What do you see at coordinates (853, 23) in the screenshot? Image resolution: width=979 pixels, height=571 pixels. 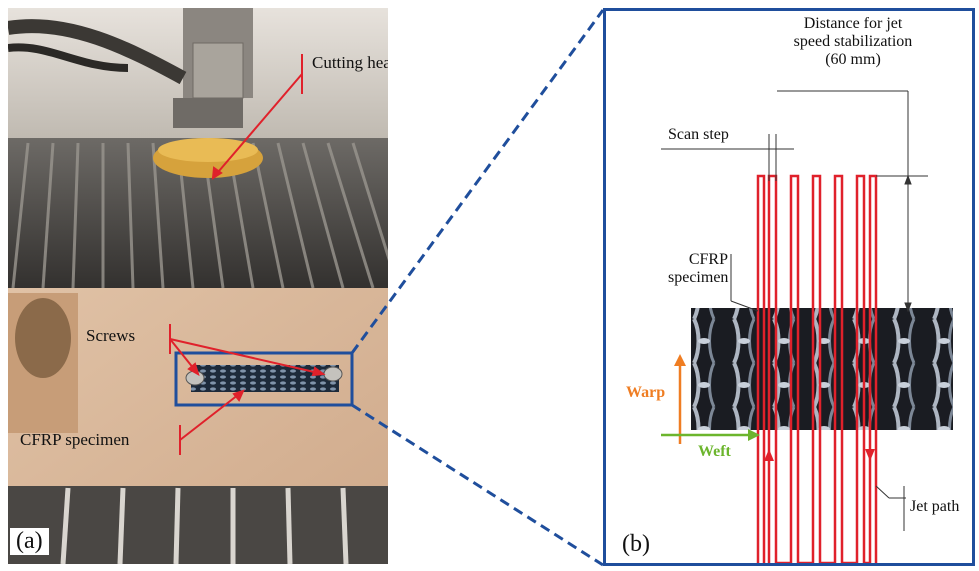 I see `distance-line-1: Distance for jet` at bounding box center [853, 23].